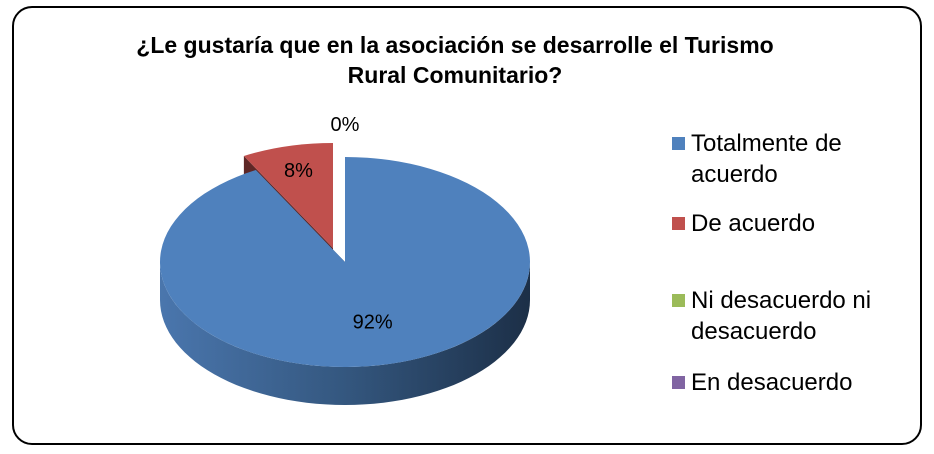  I want to click on legend-label: Ni desacuerdo ni desacuerdo, so click(781, 316).